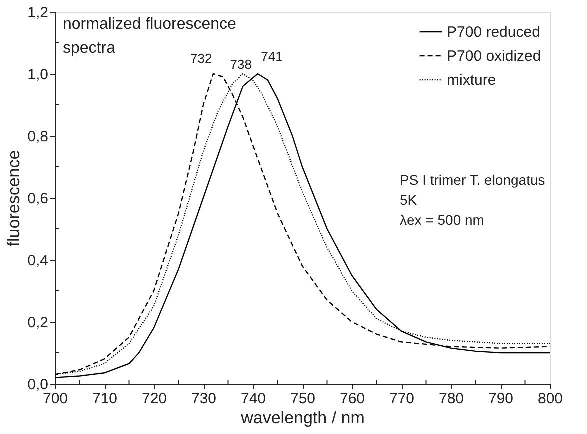  I want to click on x-tick-label: 700, so click(55, 399).